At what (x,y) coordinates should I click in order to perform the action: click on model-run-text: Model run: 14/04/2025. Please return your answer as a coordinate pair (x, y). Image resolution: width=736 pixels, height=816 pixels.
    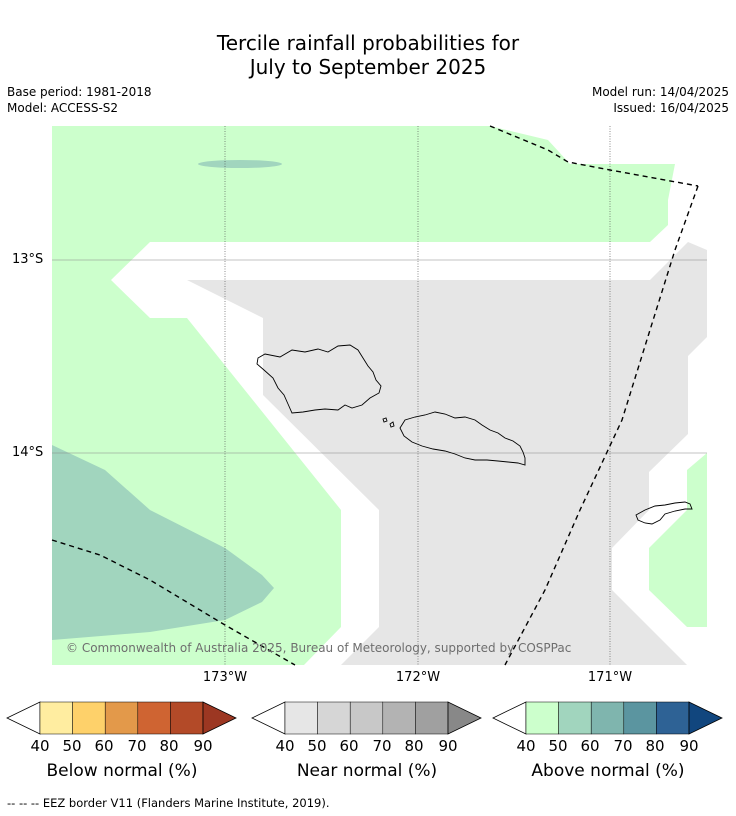
    Looking at the image, I should click on (660, 92).